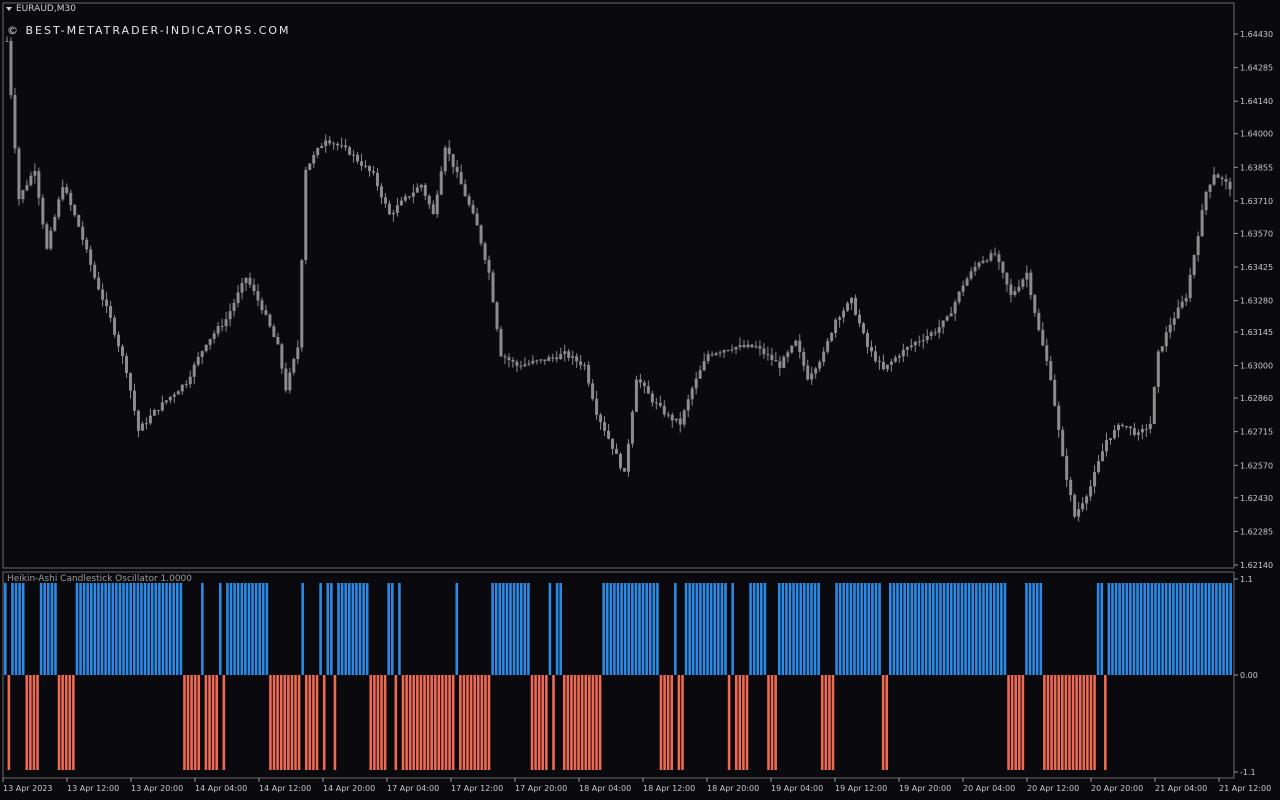  Describe the element at coordinates (9, 8) in the screenshot. I see `chevron-down-icon` at that location.